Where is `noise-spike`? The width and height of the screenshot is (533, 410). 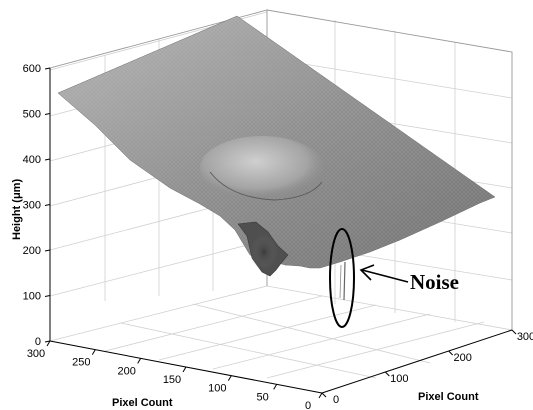
noise-spike is located at coordinates (344, 281).